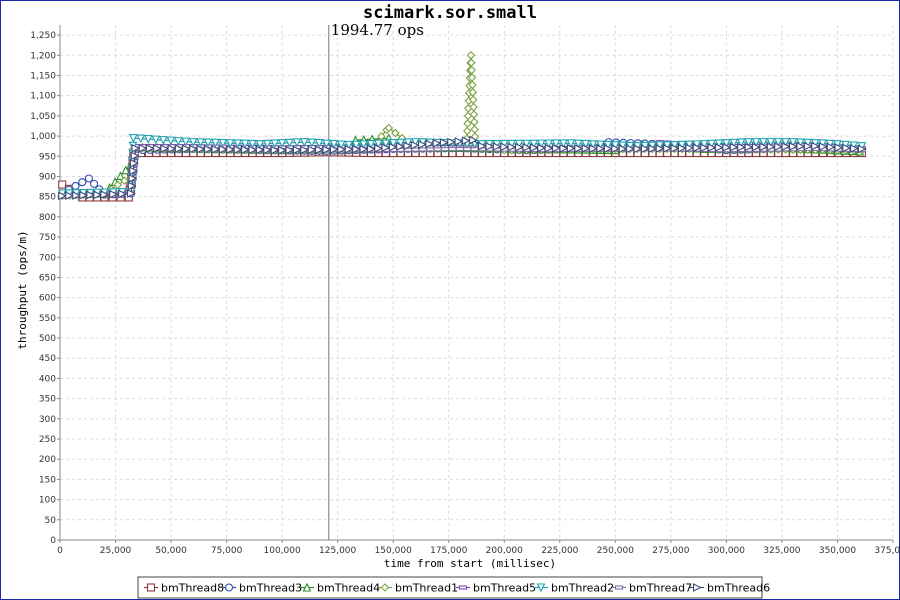 Image resolution: width=900 pixels, height=600 pixels. I want to click on legend-label: bmThread7, so click(660, 588).